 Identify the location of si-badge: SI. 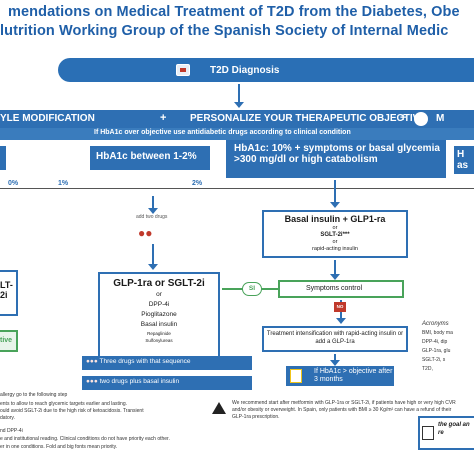
(252, 289).